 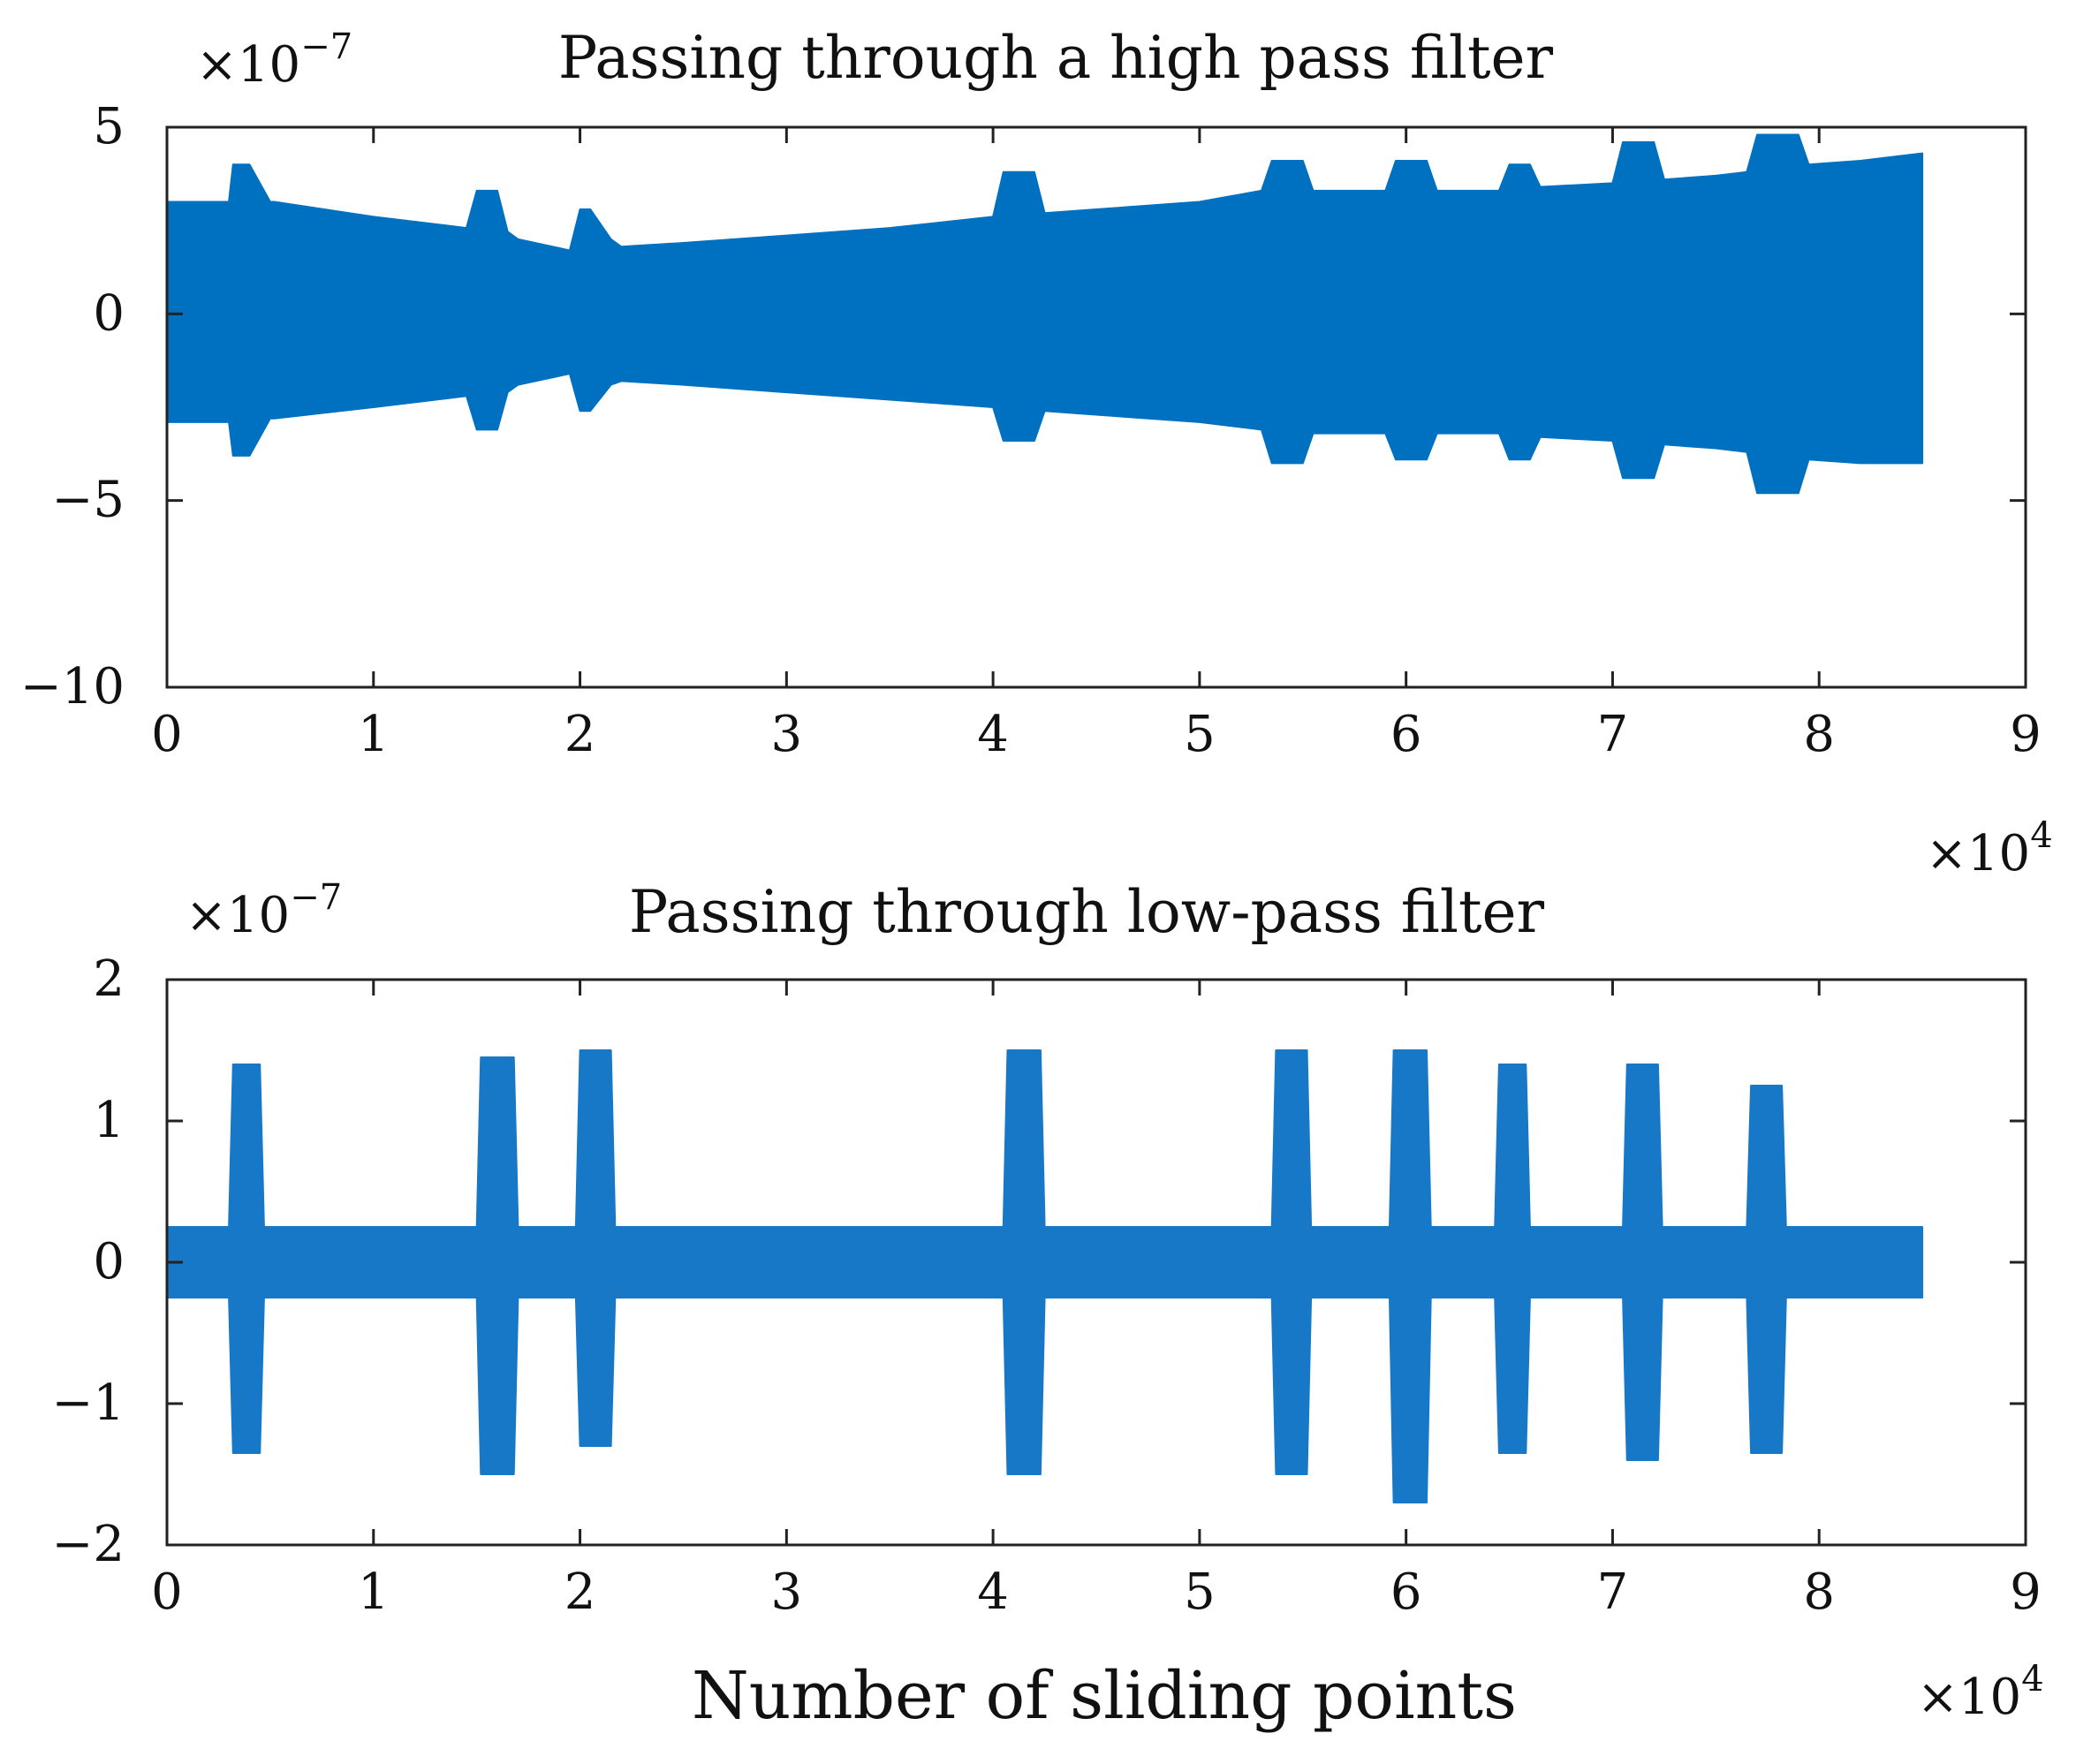 What do you see at coordinates (1990, 848) in the screenshot?
I see `x-multiplier-top: ×10⁴` at bounding box center [1990, 848].